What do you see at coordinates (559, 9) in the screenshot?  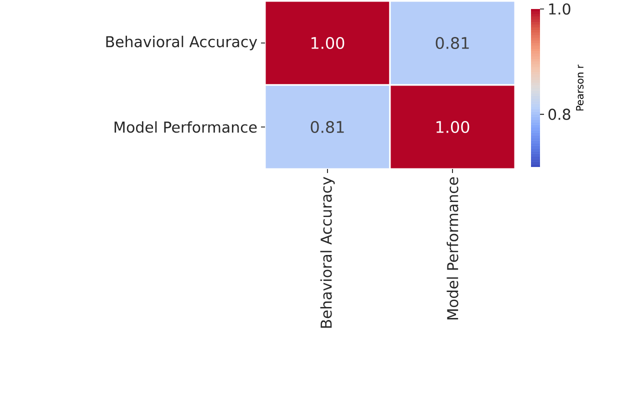 I see `color-bar-label: 1.0` at bounding box center [559, 9].